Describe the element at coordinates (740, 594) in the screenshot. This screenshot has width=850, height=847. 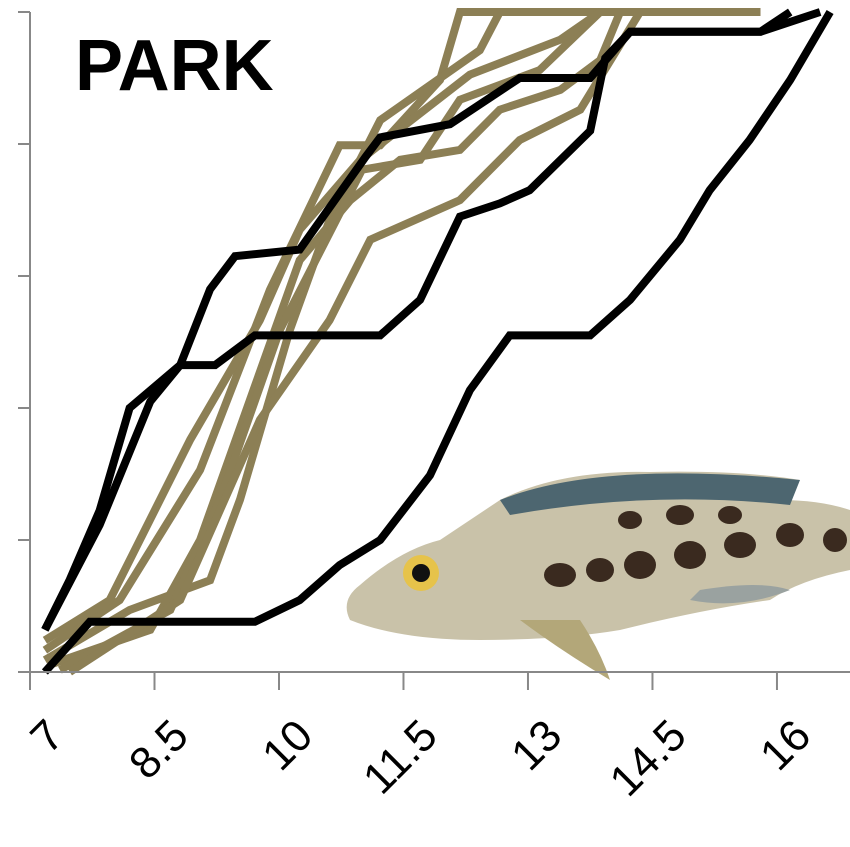
I see `fish-anal-fin` at that location.